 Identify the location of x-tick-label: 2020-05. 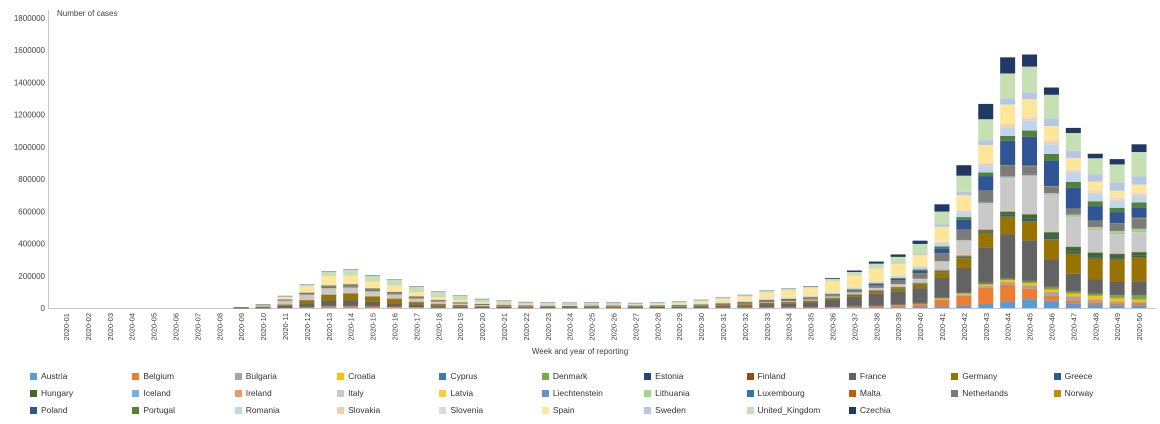
(154, 327).